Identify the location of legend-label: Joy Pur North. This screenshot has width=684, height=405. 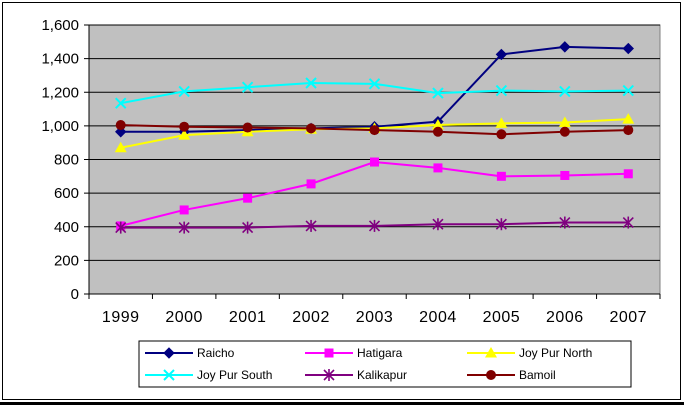
(555, 353).